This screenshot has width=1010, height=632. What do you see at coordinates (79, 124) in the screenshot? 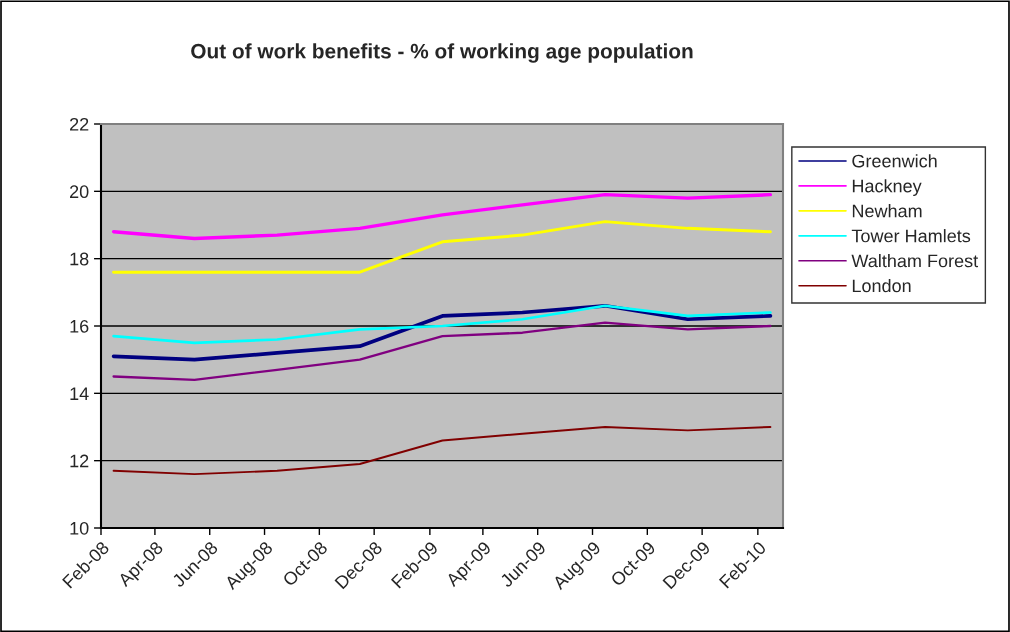
I see `y-tick-label: 22` at bounding box center [79, 124].